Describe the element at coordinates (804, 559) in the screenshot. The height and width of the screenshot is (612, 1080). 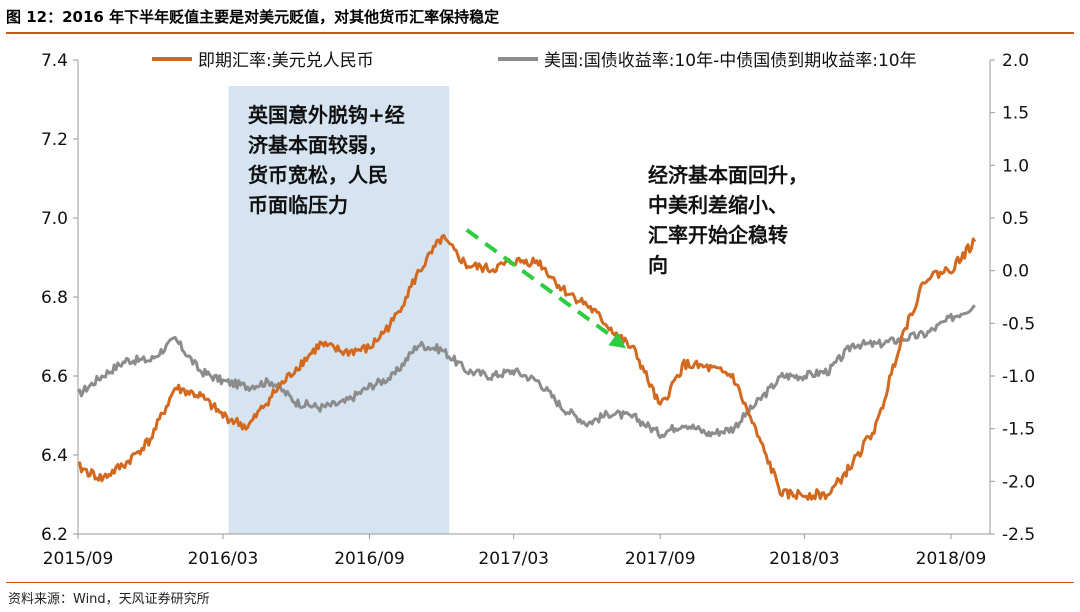
I see `x-tick-label: 2018/03` at that location.